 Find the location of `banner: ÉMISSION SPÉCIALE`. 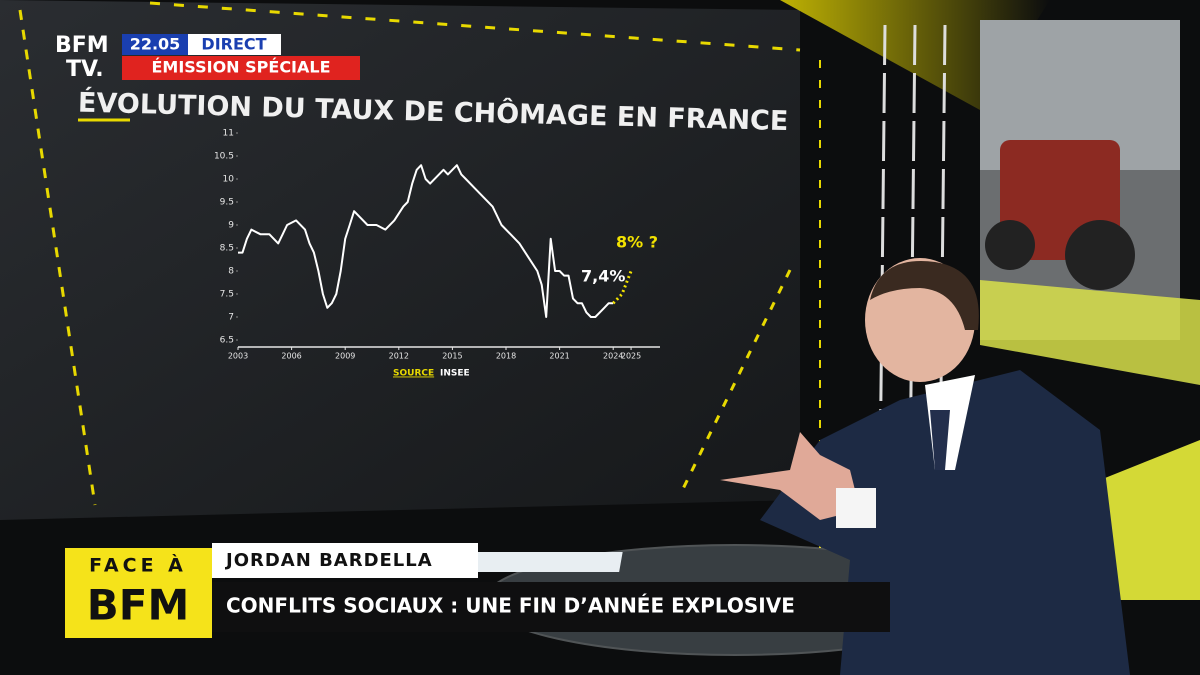

banner: ÉMISSION SPÉCIALE is located at coordinates (240, 67).